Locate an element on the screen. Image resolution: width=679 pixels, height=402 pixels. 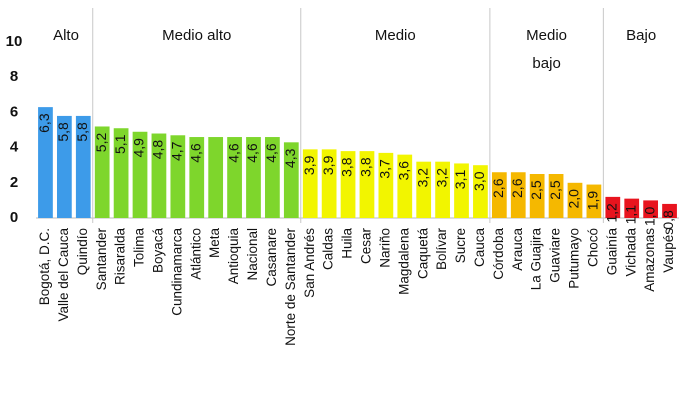
x-tick-label: Casanare is located at coordinates (271, 257).